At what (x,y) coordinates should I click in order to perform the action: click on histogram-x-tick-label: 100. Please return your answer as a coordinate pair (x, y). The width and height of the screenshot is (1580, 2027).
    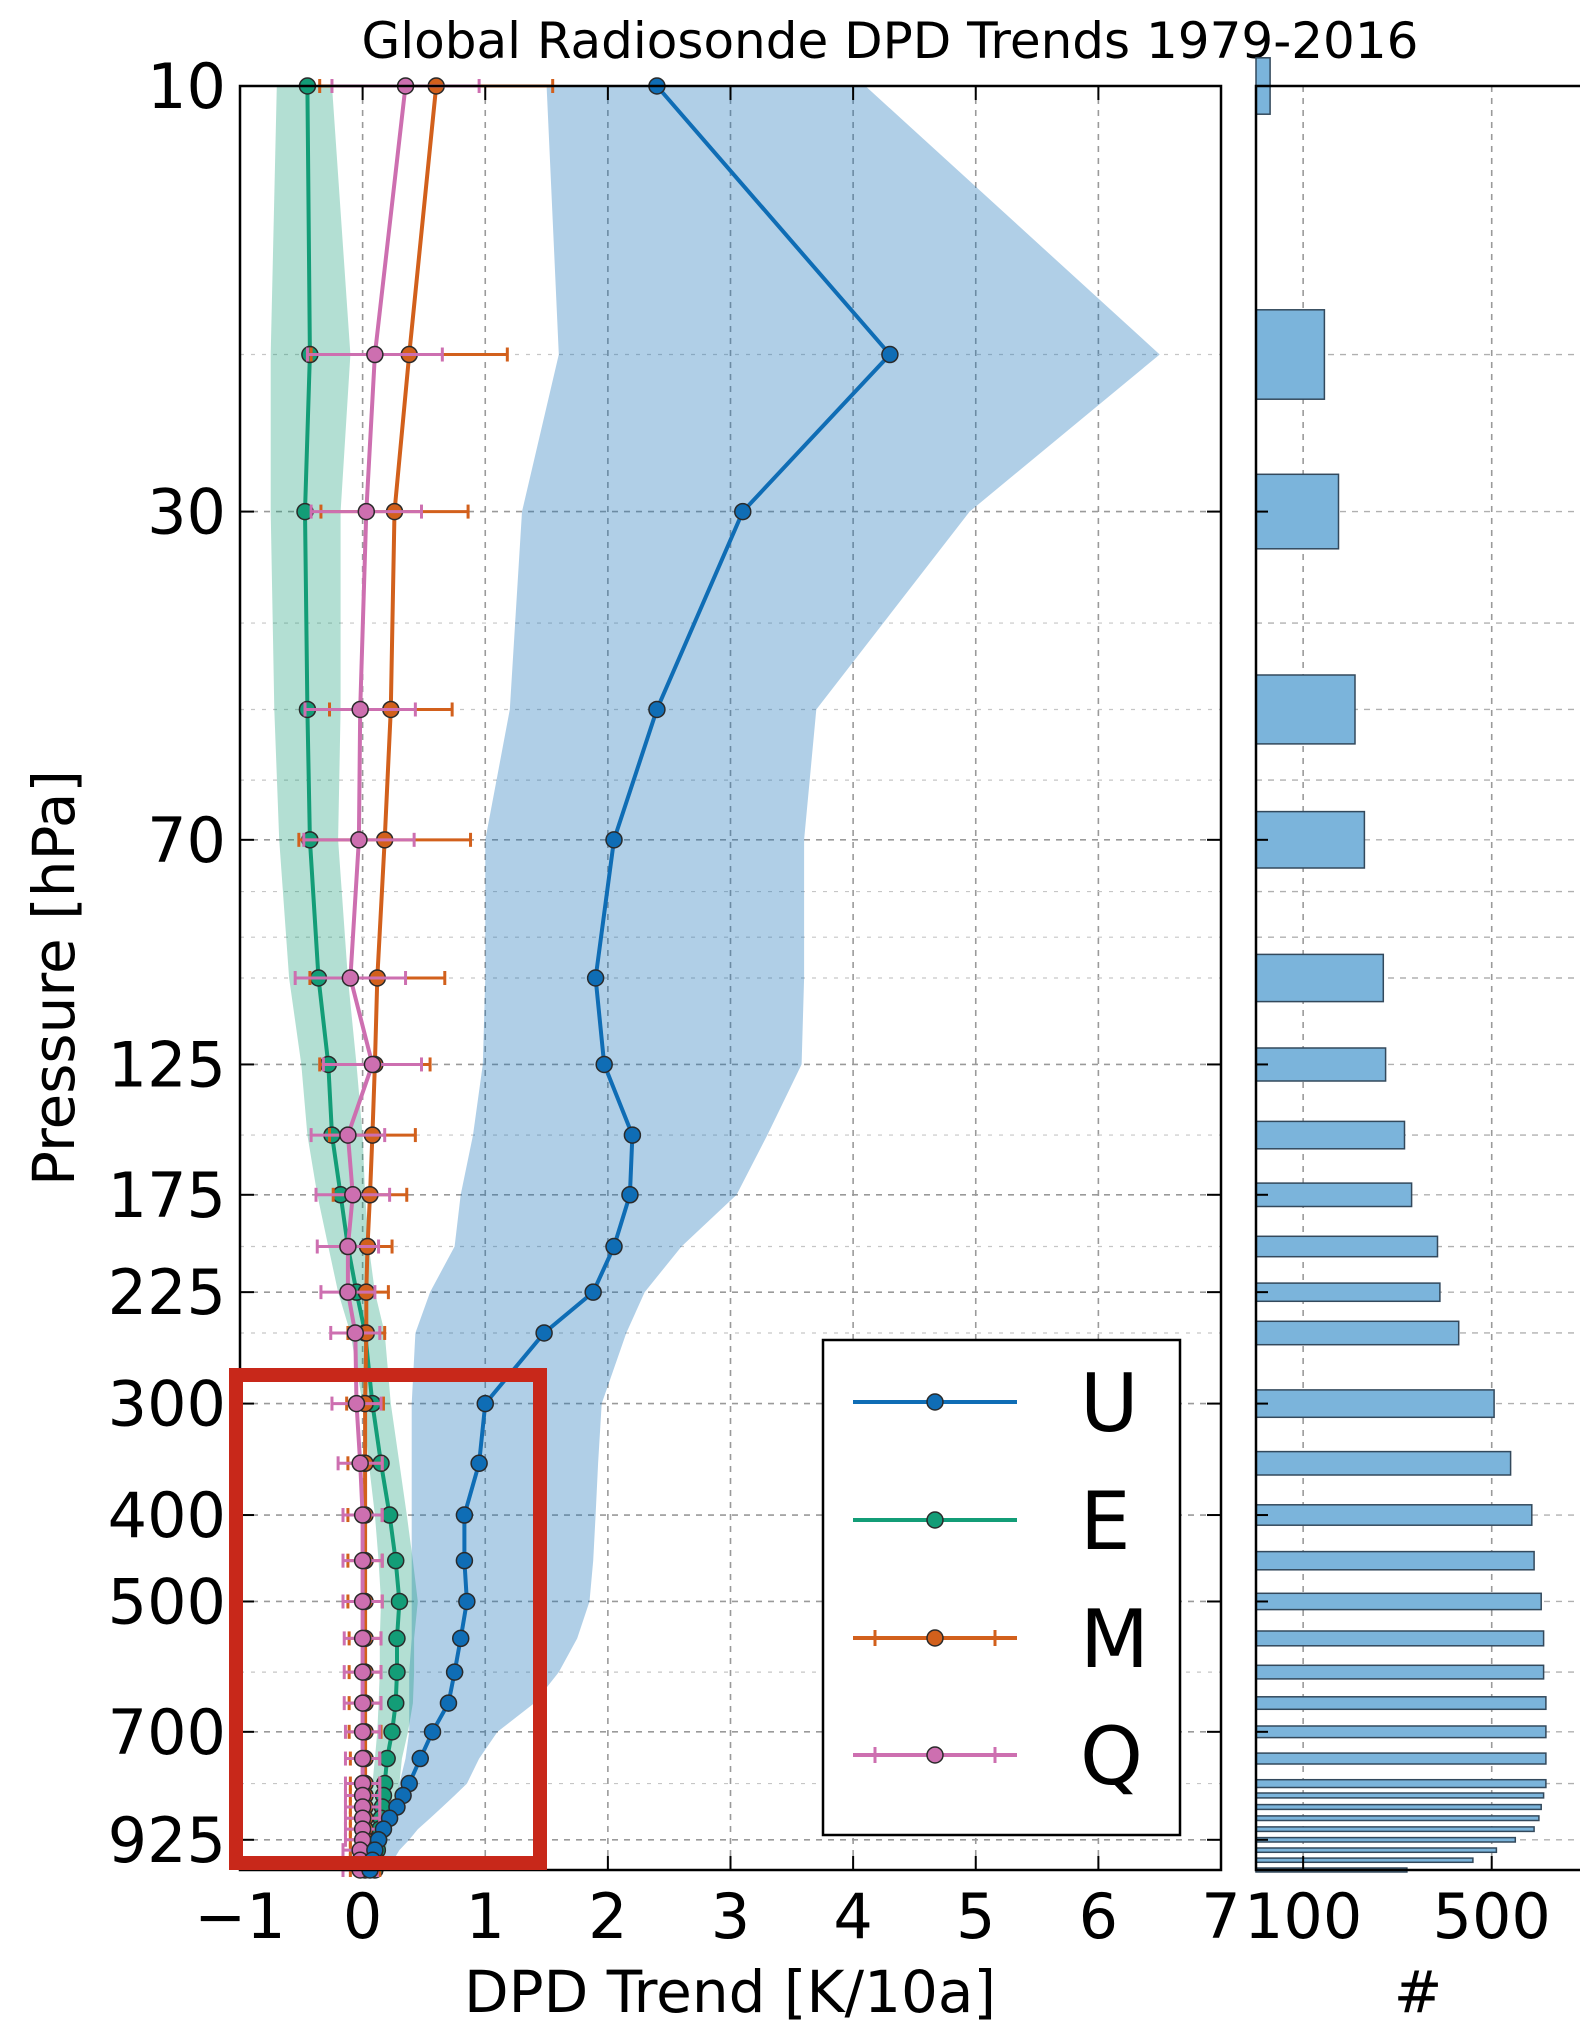
    Looking at the image, I should click on (1303, 1916).